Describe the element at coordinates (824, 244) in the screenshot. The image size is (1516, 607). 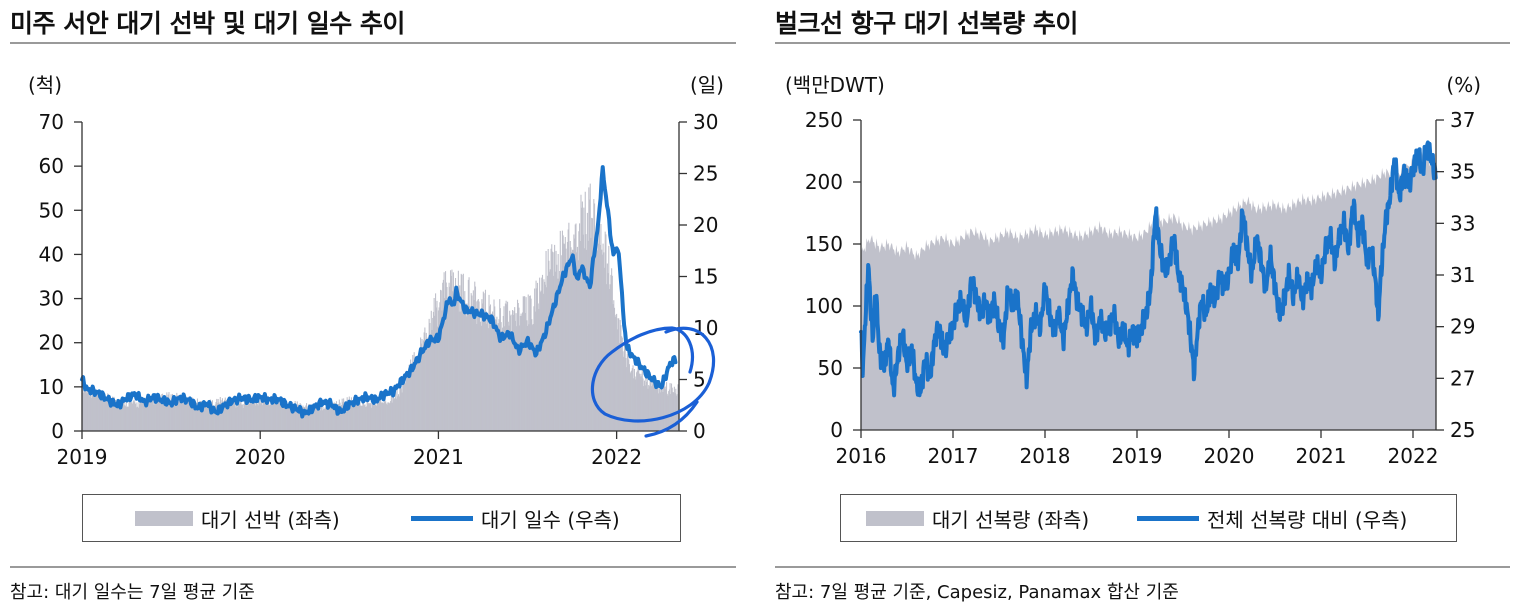
I see `y-left-tick-label: 150` at that location.